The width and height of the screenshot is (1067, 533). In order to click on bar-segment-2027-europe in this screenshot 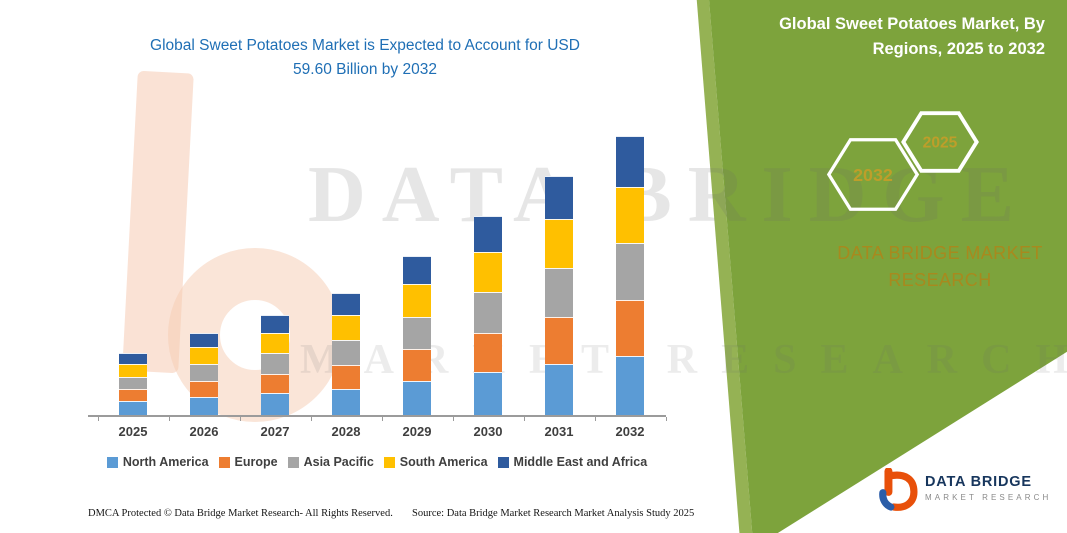, I will do `click(275, 383)`.